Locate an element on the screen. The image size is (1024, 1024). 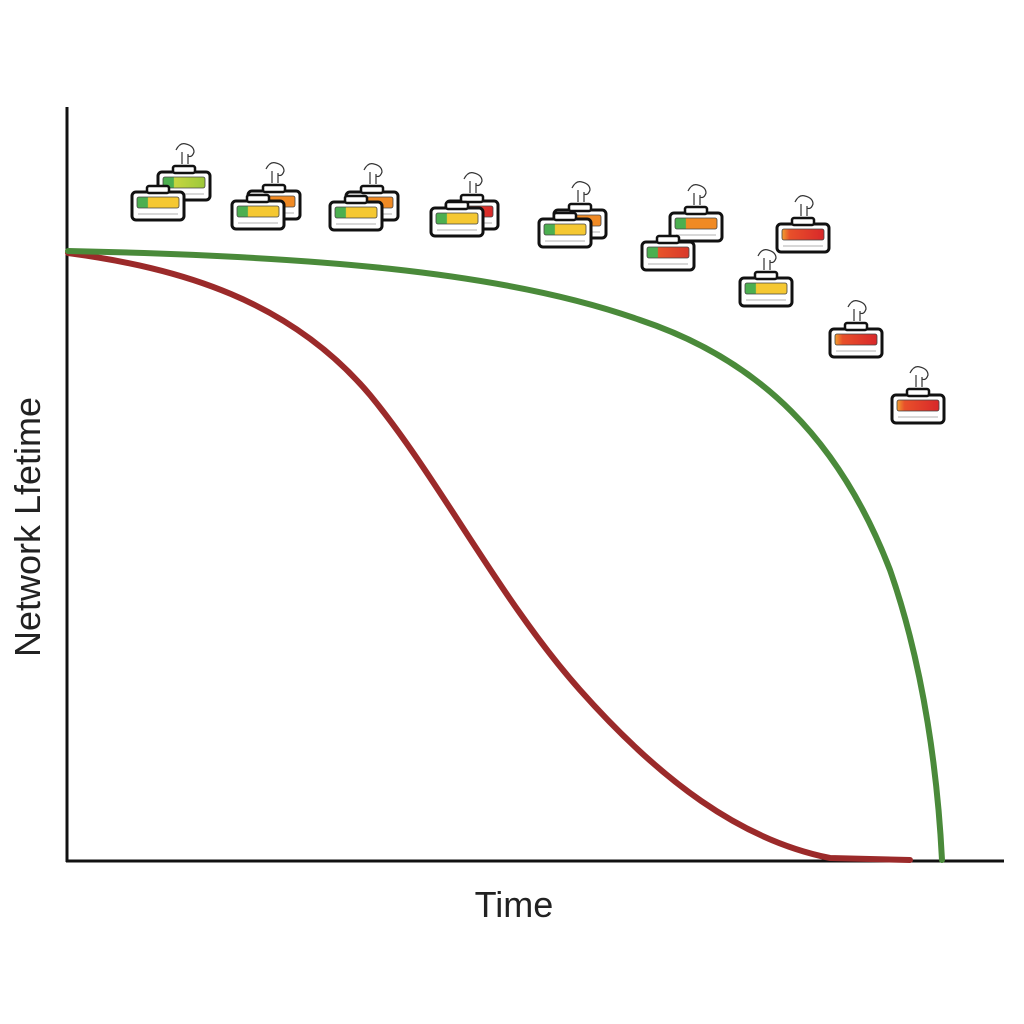
y-axis-label: Network Lfetime is located at coordinates (27, 527).